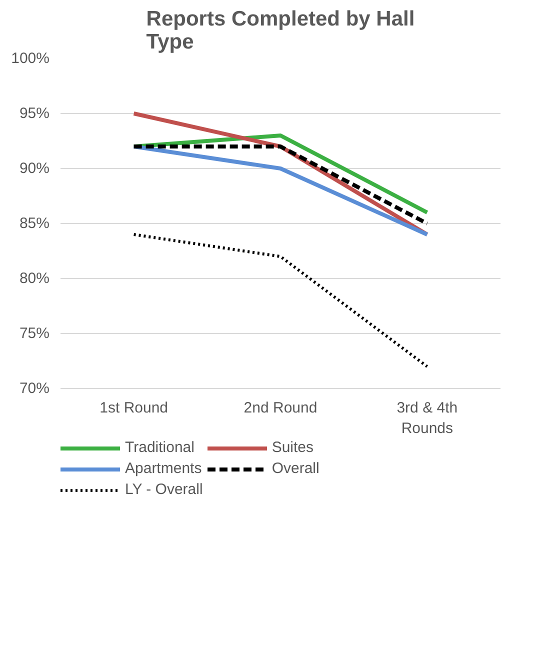  What do you see at coordinates (293, 447) in the screenshot?
I see `legend-label: Suites` at bounding box center [293, 447].